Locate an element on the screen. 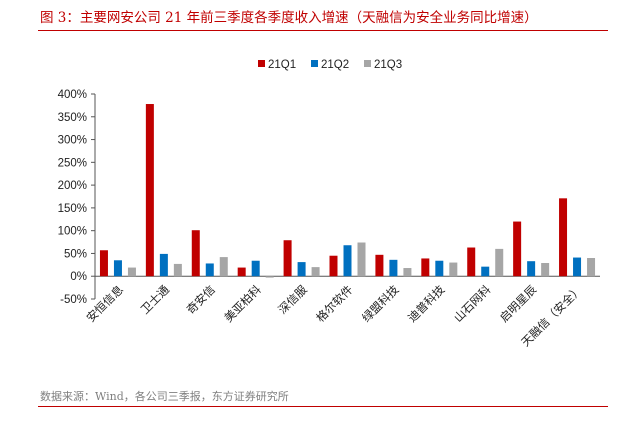 This screenshot has width=627, height=431. legend-swatch-21q1 is located at coordinates (261, 63).